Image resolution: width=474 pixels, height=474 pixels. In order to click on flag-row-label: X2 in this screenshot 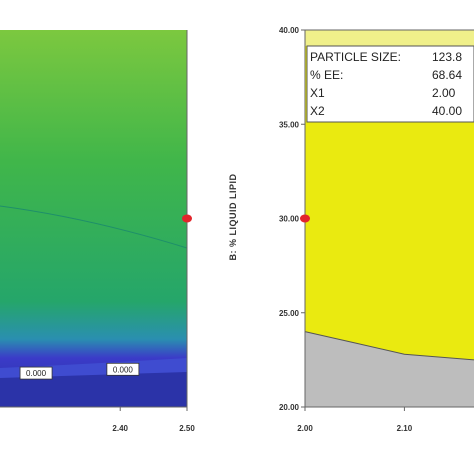, I will do `click(317, 111)`.